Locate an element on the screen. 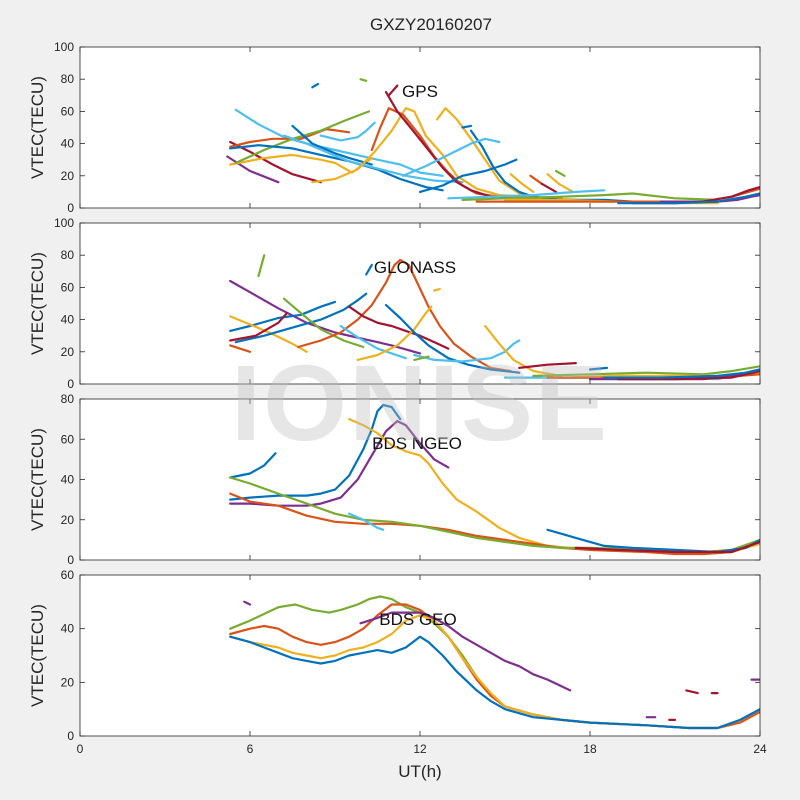  x-tick-label: 18 is located at coordinates (590, 749).